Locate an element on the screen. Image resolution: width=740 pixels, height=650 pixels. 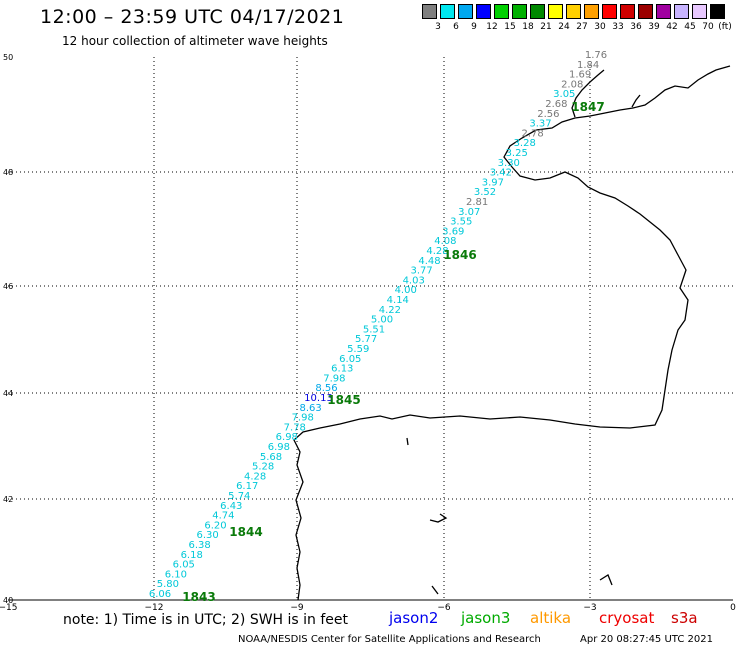
satellite-legend-item: altika is located at coordinates (551, 618).